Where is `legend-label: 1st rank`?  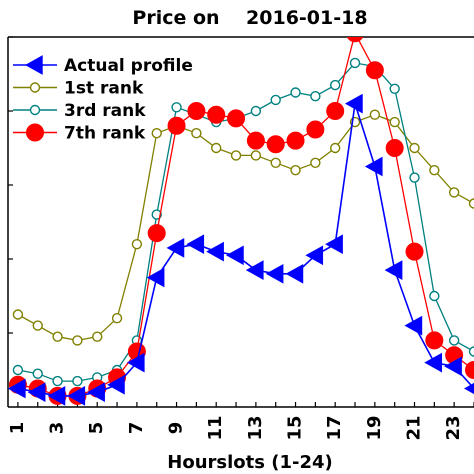 legend-label: 1st rank is located at coordinates (104, 89).